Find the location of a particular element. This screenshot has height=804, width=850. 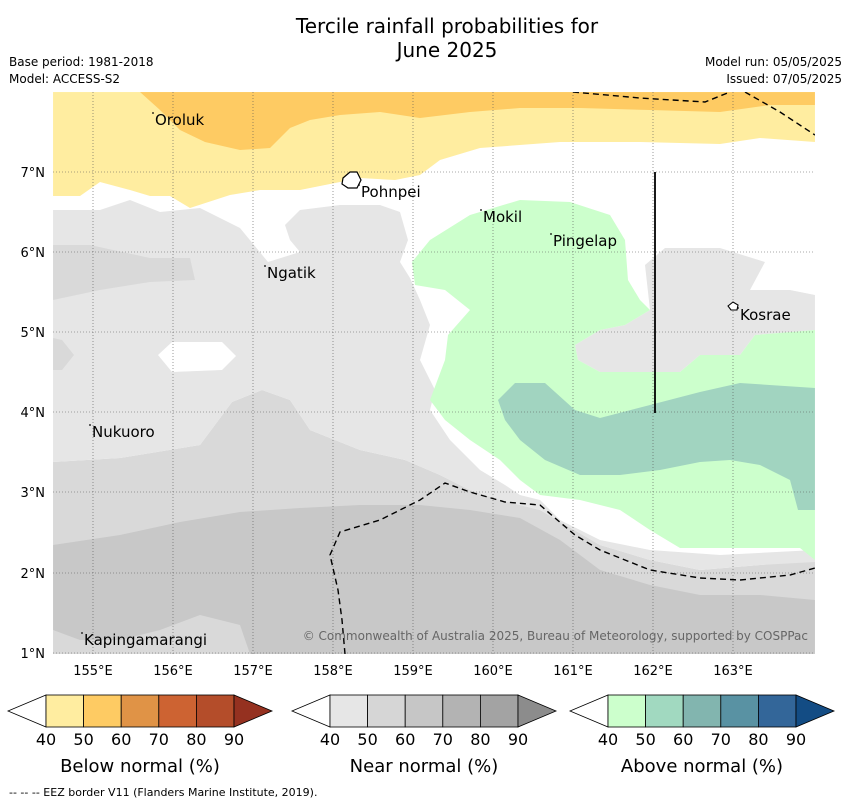

white-gap-region is located at coordinates (197, 357).